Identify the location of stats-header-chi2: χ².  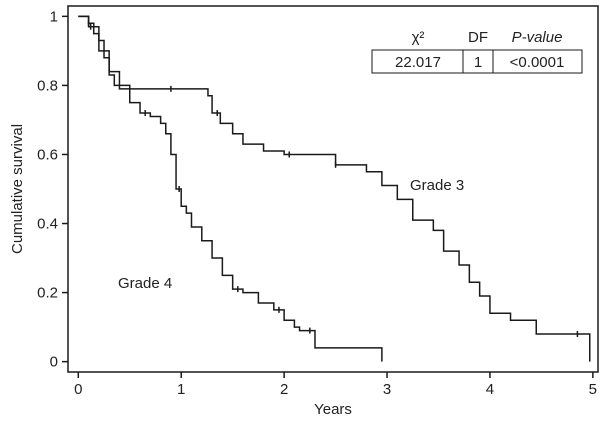
(418, 37).